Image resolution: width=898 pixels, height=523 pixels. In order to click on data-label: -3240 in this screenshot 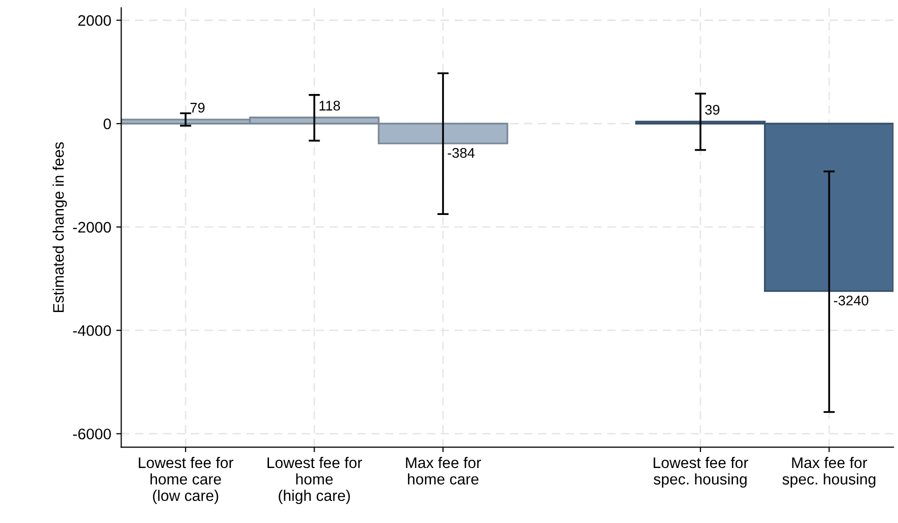, I will do `click(851, 301)`.